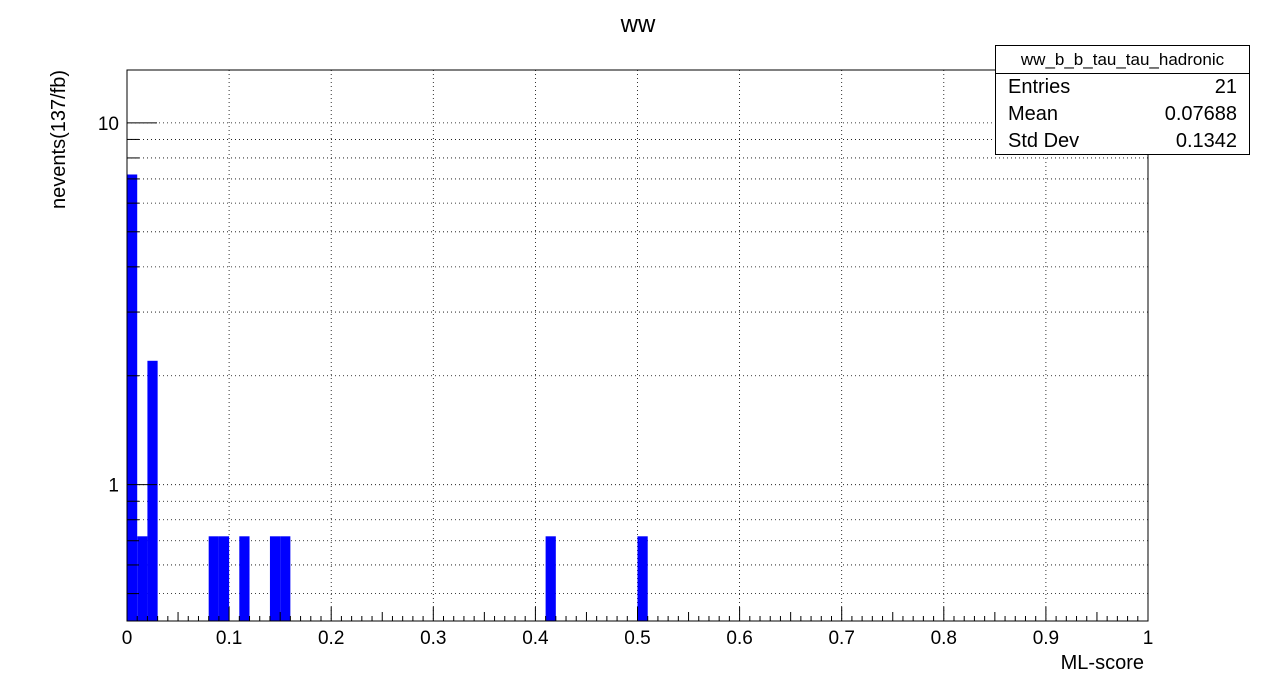  What do you see at coordinates (1122, 60) in the screenshot?
I see `stats-title: ww_b_b_tau_tau_hadronic` at bounding box center [1122, 60].